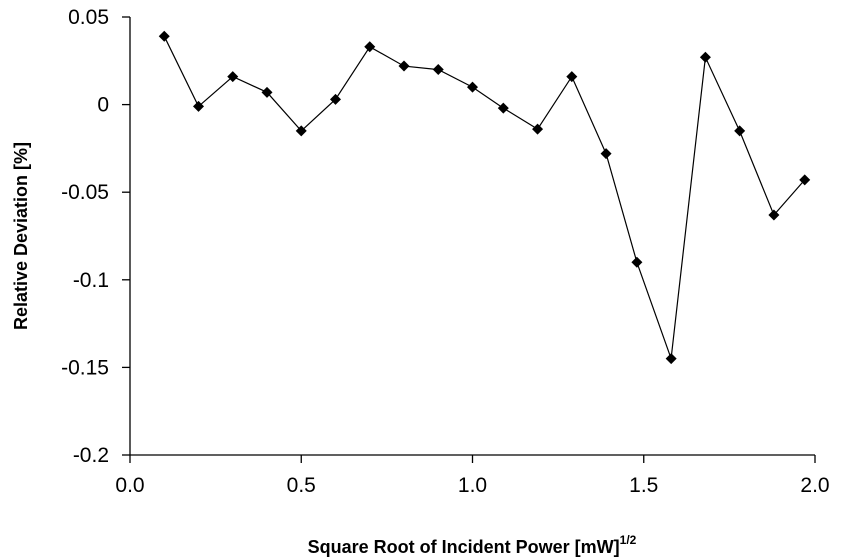 The width and height of the screenshot is (843, 557). I want to click on y-tick-label: -0.2, so click(91, 455).